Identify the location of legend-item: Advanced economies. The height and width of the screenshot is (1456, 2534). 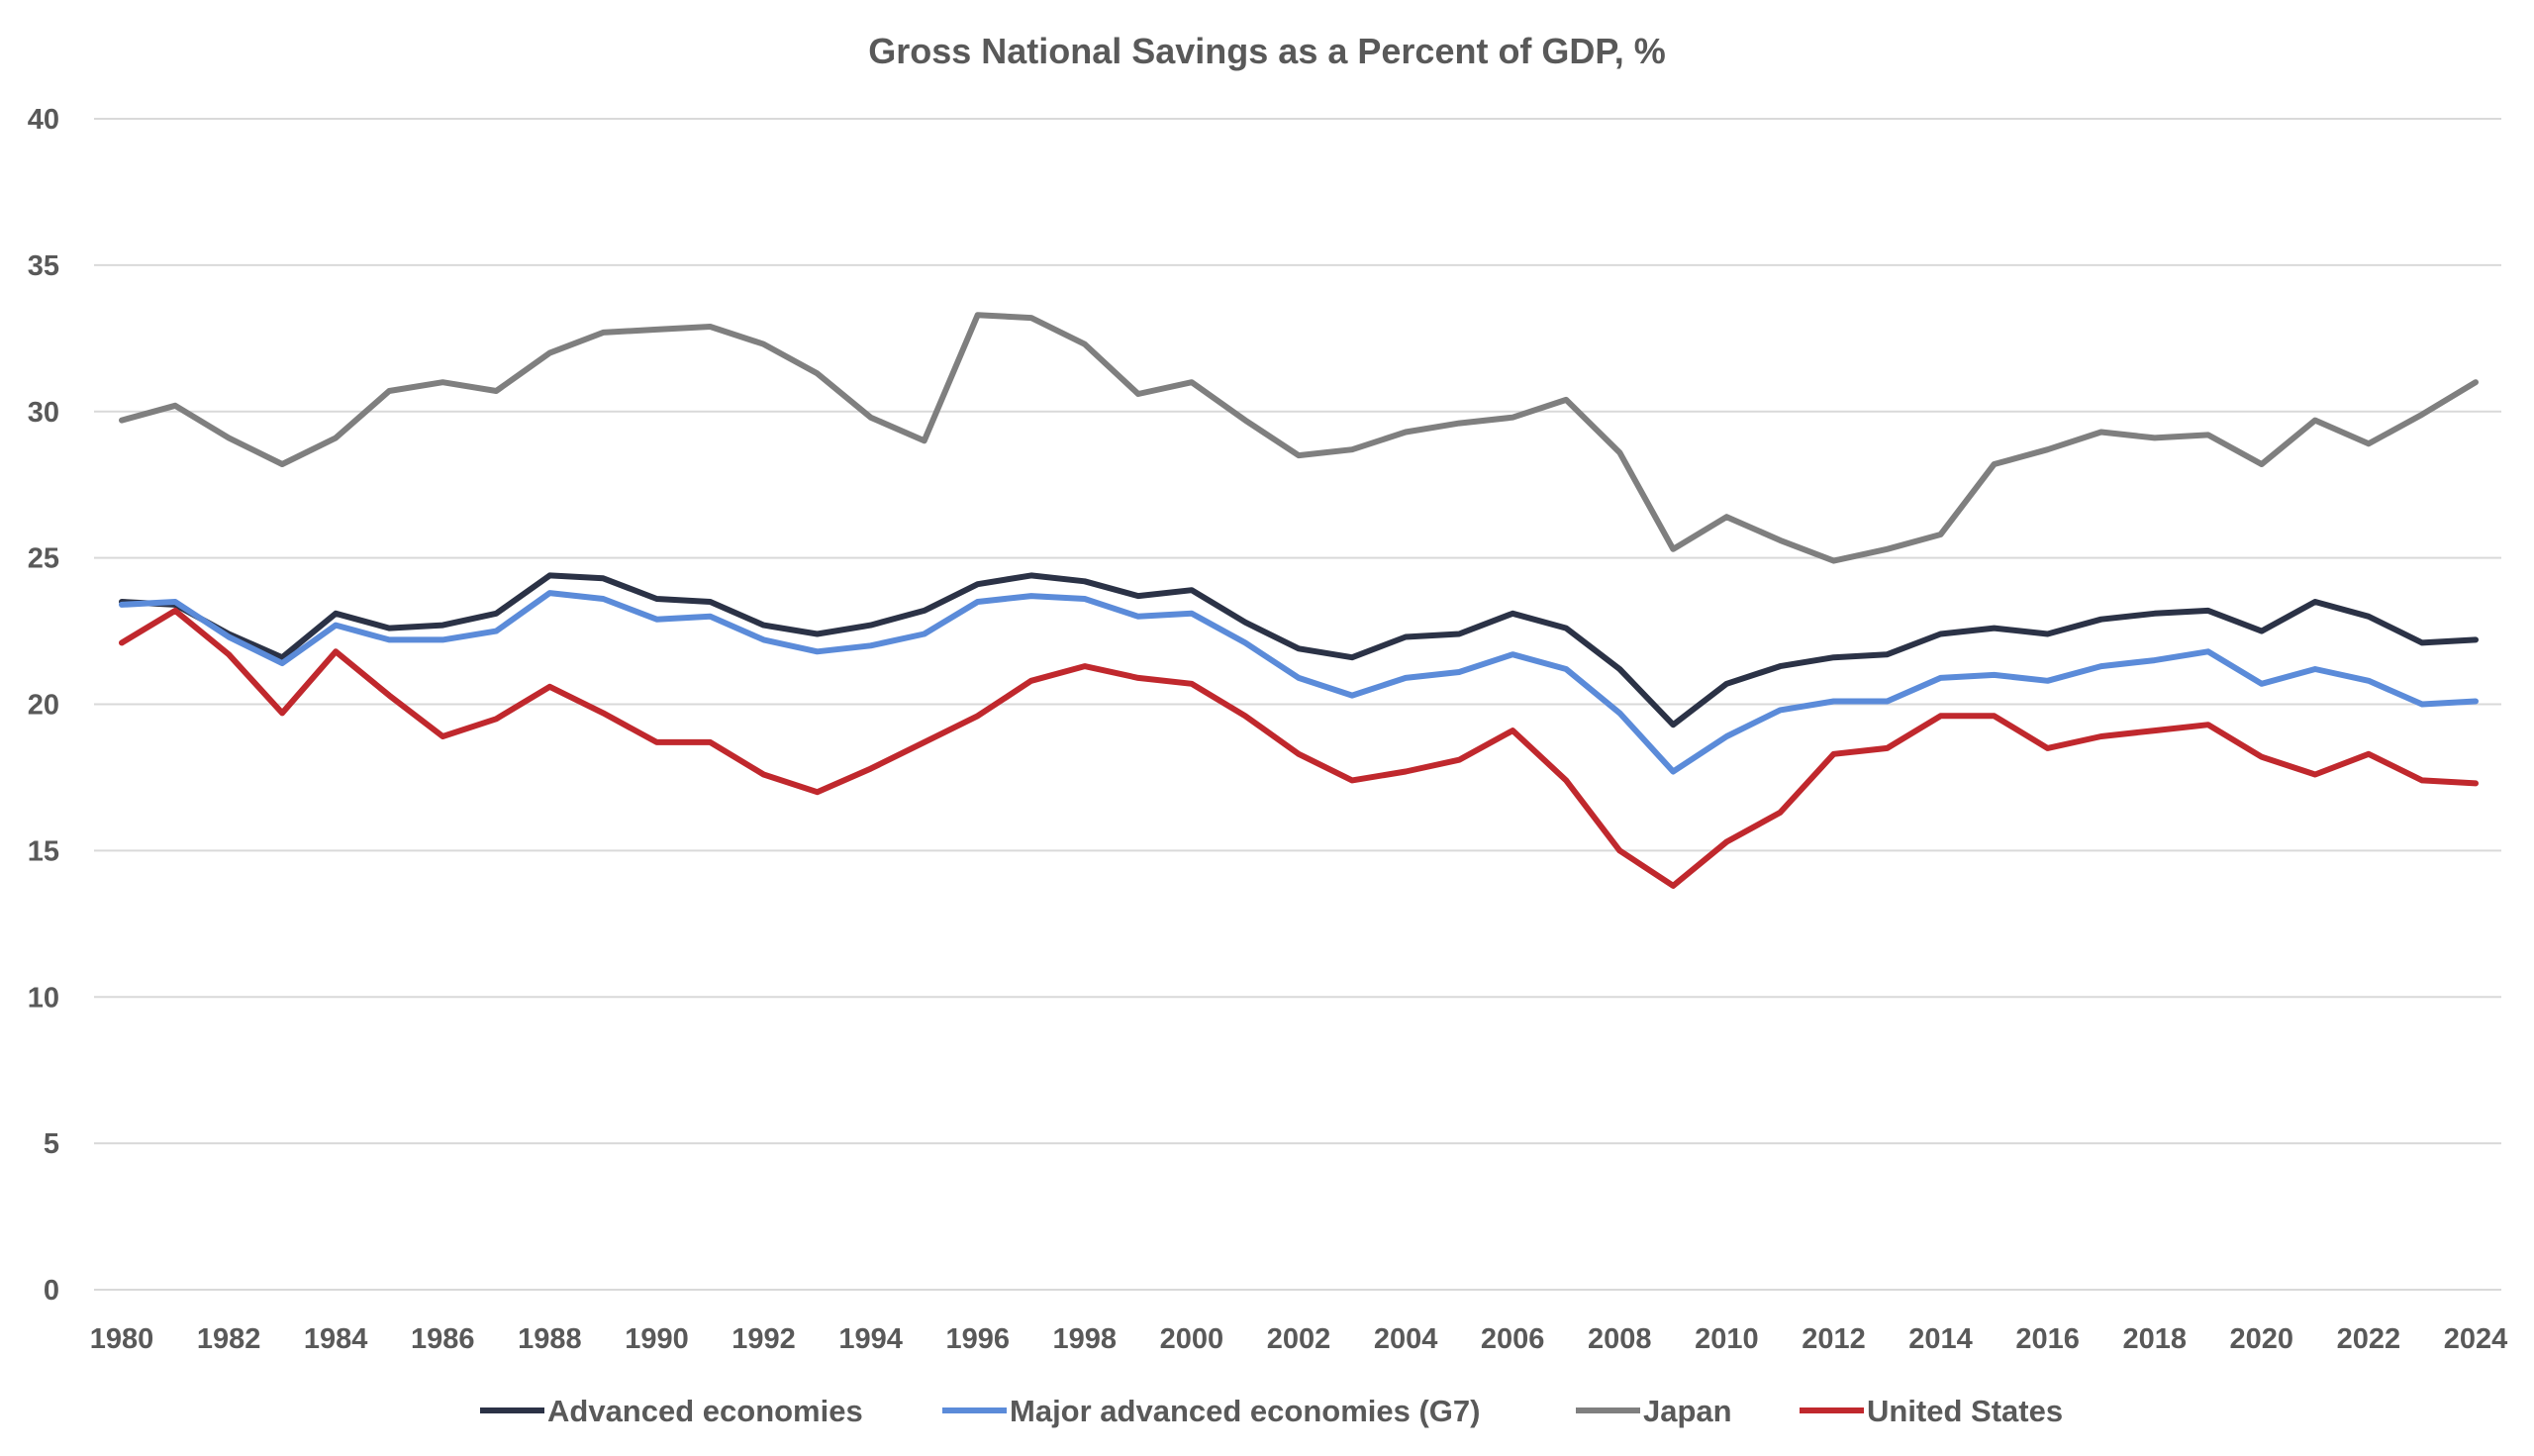
(671, 1411).